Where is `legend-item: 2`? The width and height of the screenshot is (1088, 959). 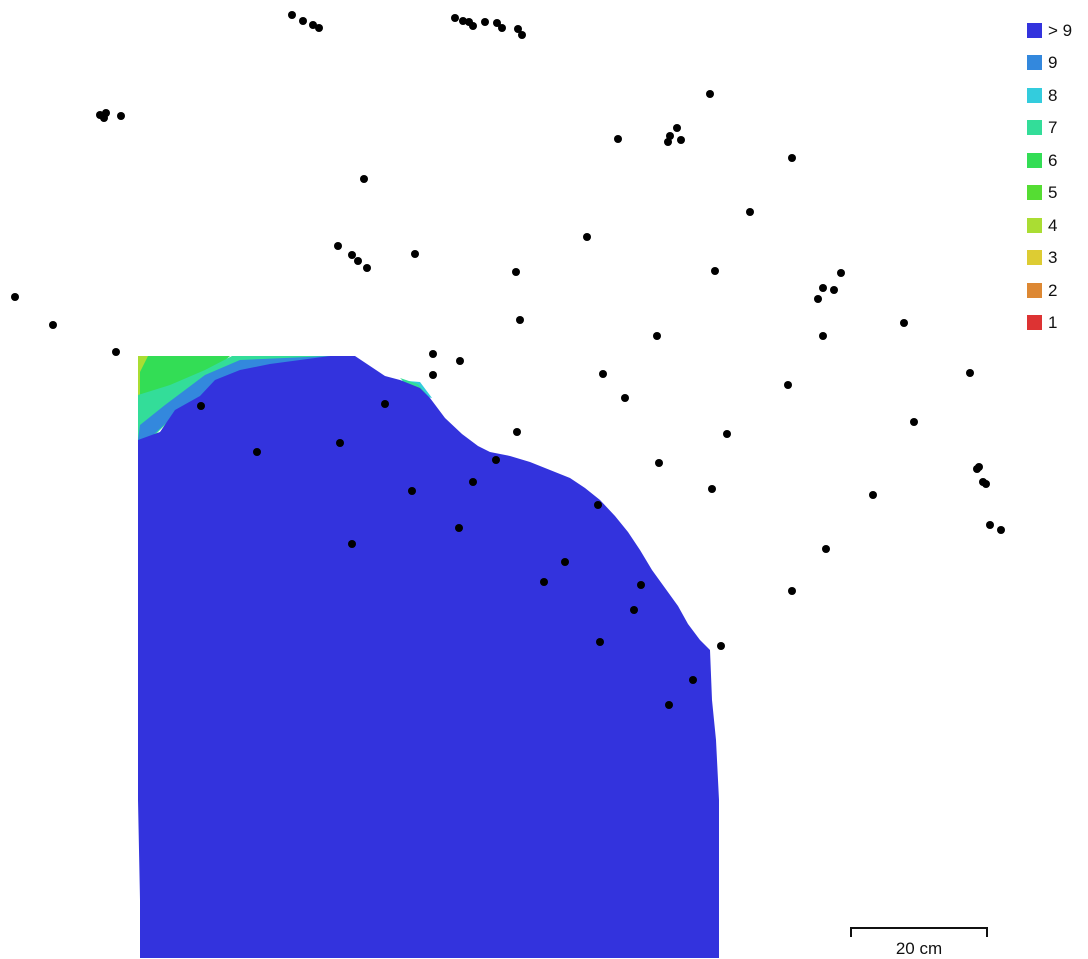
legend-item: 2 is located at coordinates (1049, 290).